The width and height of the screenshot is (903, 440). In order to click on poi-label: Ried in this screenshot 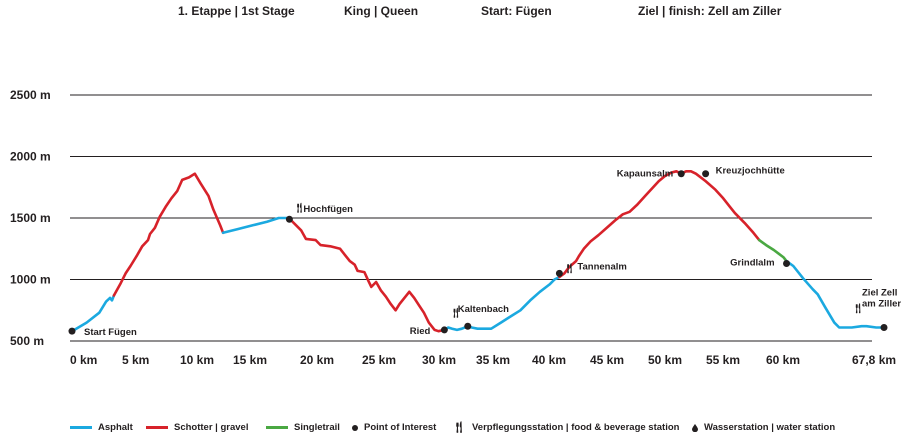, I will do `click(420, 331)`.